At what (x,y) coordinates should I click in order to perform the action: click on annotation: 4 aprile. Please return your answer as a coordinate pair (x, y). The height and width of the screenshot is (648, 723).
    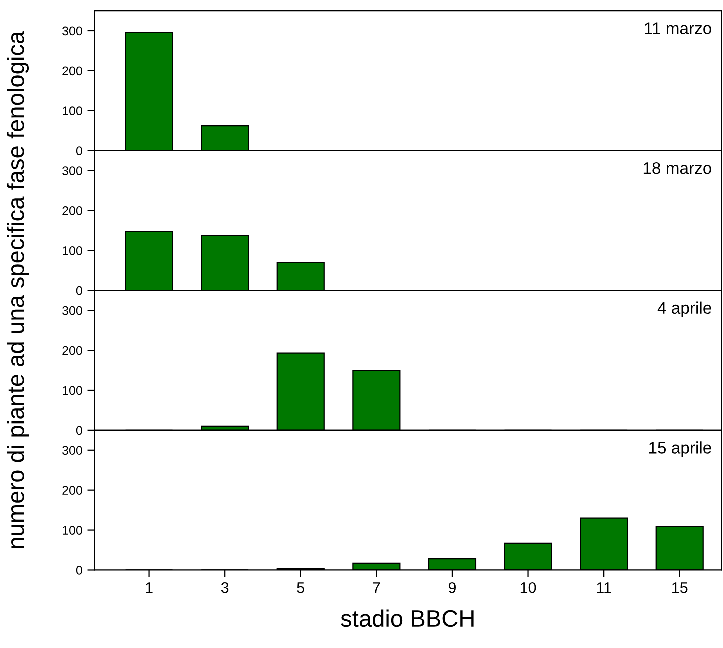
    Looking at the image, I should click on (685, 310).